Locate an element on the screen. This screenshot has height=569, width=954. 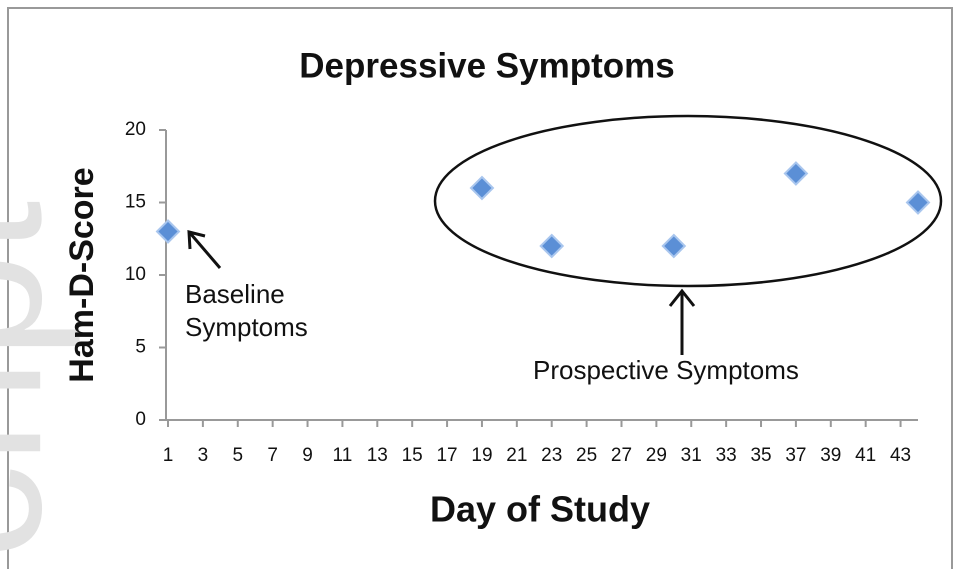
chart-title: Depressive Symptoms is located at coordinates (486, 65).